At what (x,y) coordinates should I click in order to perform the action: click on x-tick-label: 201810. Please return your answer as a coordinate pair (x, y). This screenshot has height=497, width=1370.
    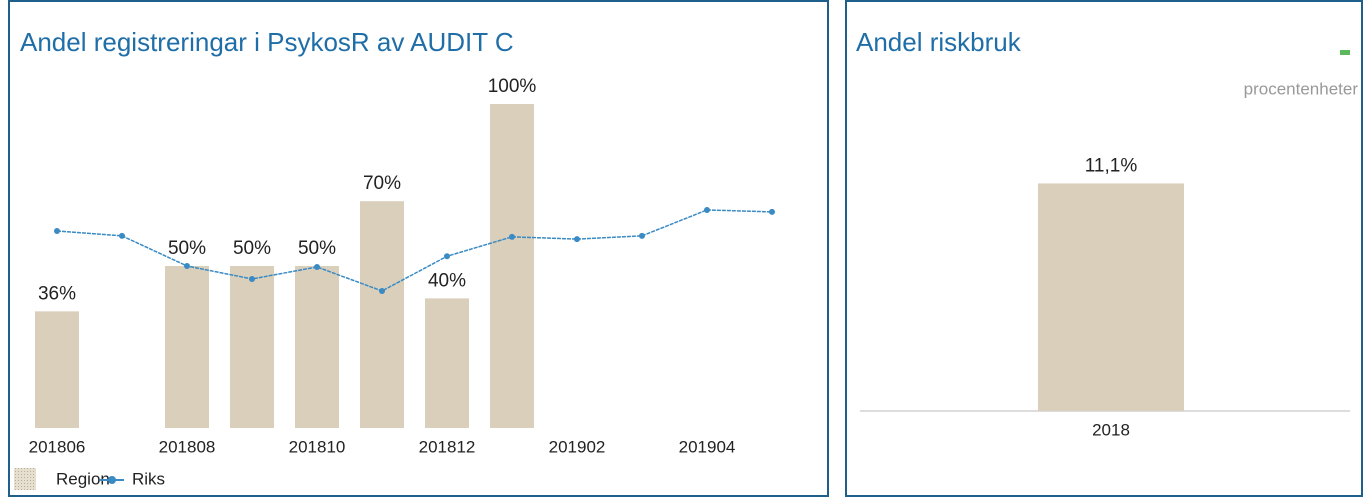
    Looking at the image, I should click on (317, 446).